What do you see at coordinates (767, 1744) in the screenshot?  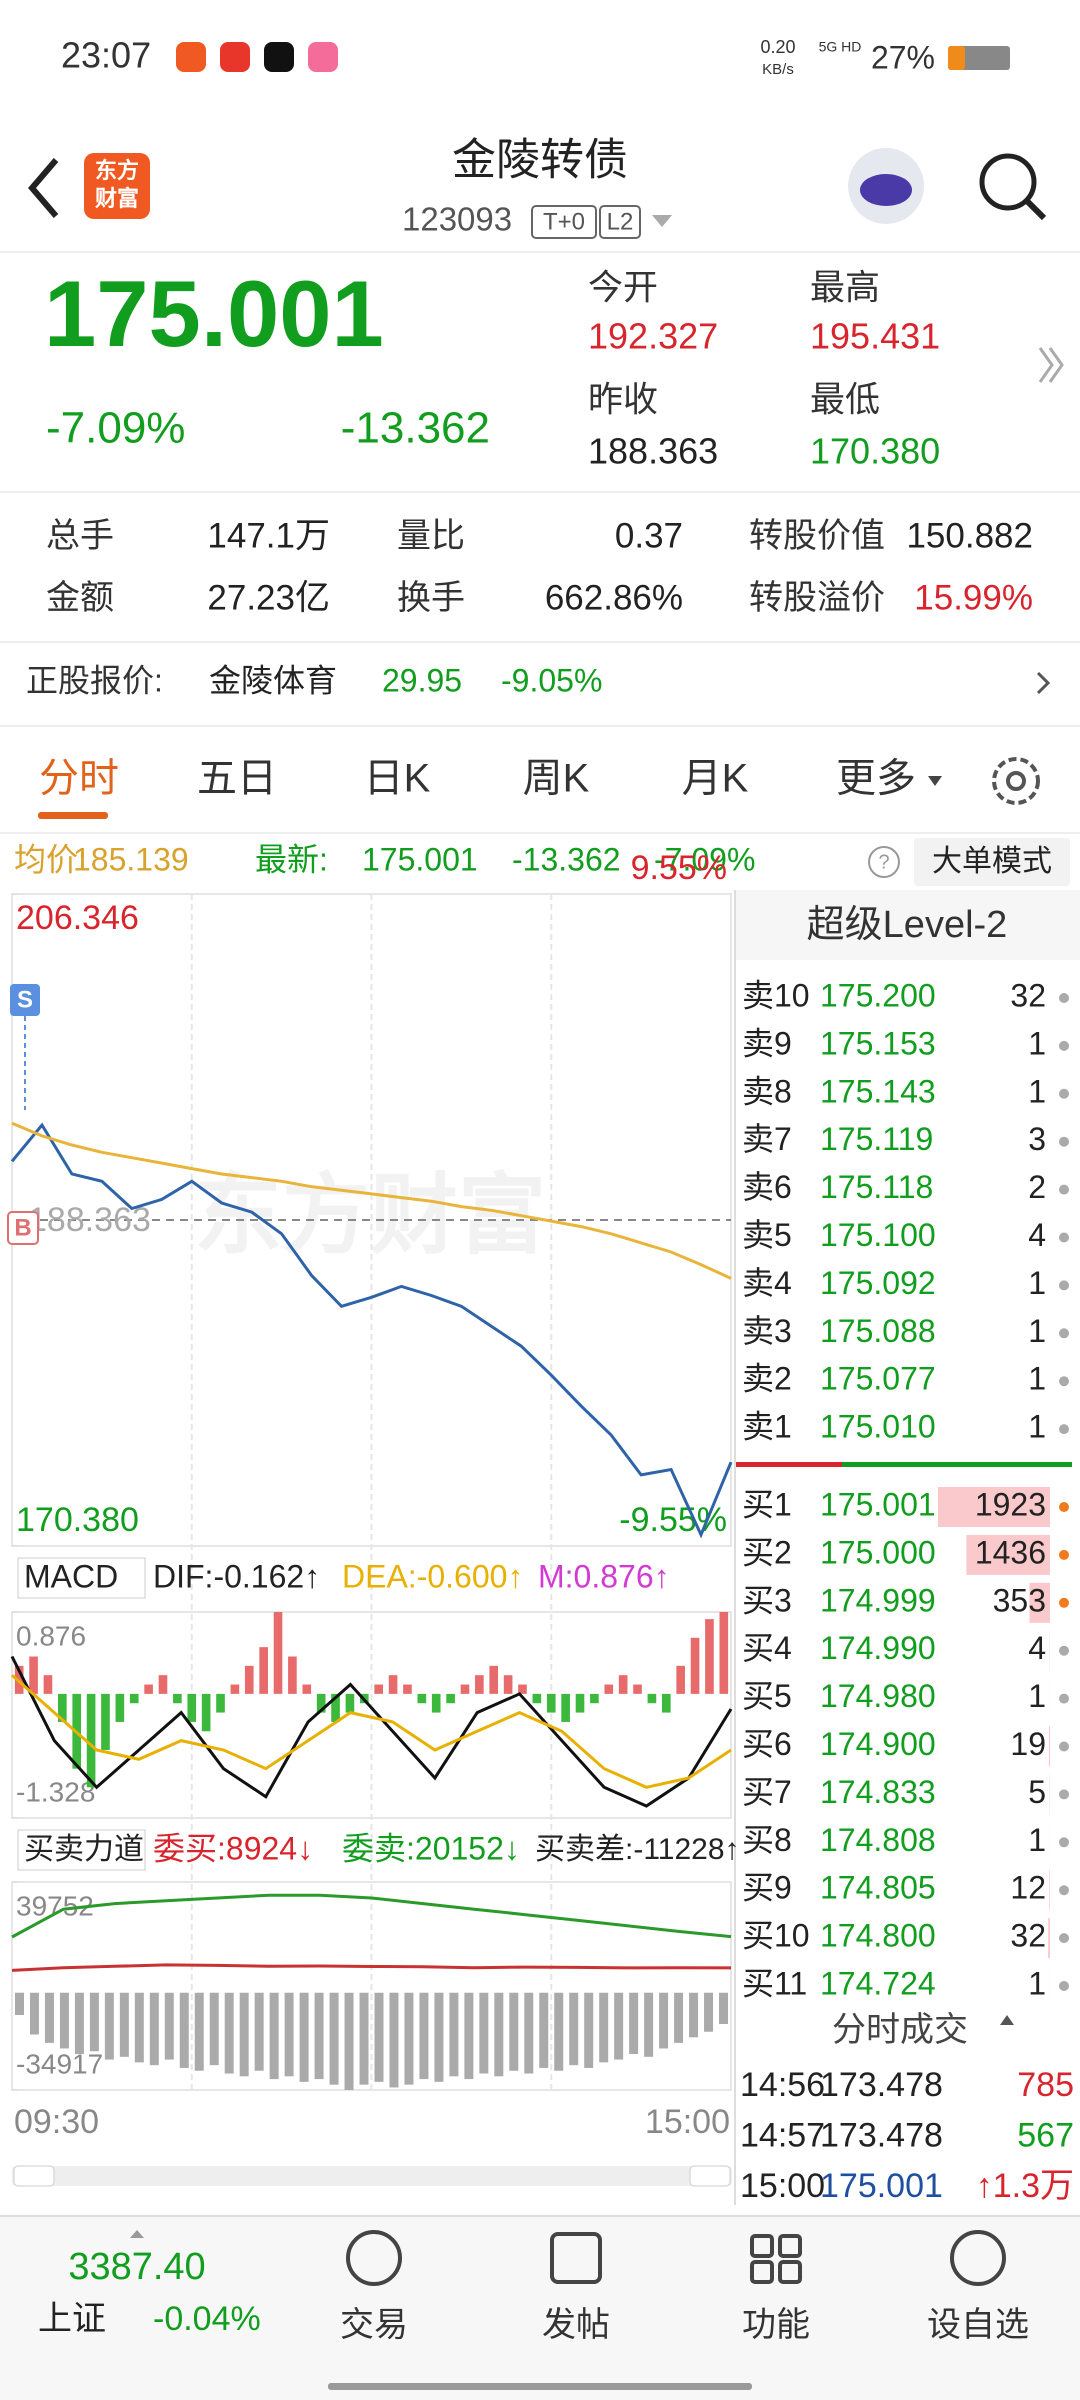 I see `book-label: 买6` at bounding box center [767, 1744].